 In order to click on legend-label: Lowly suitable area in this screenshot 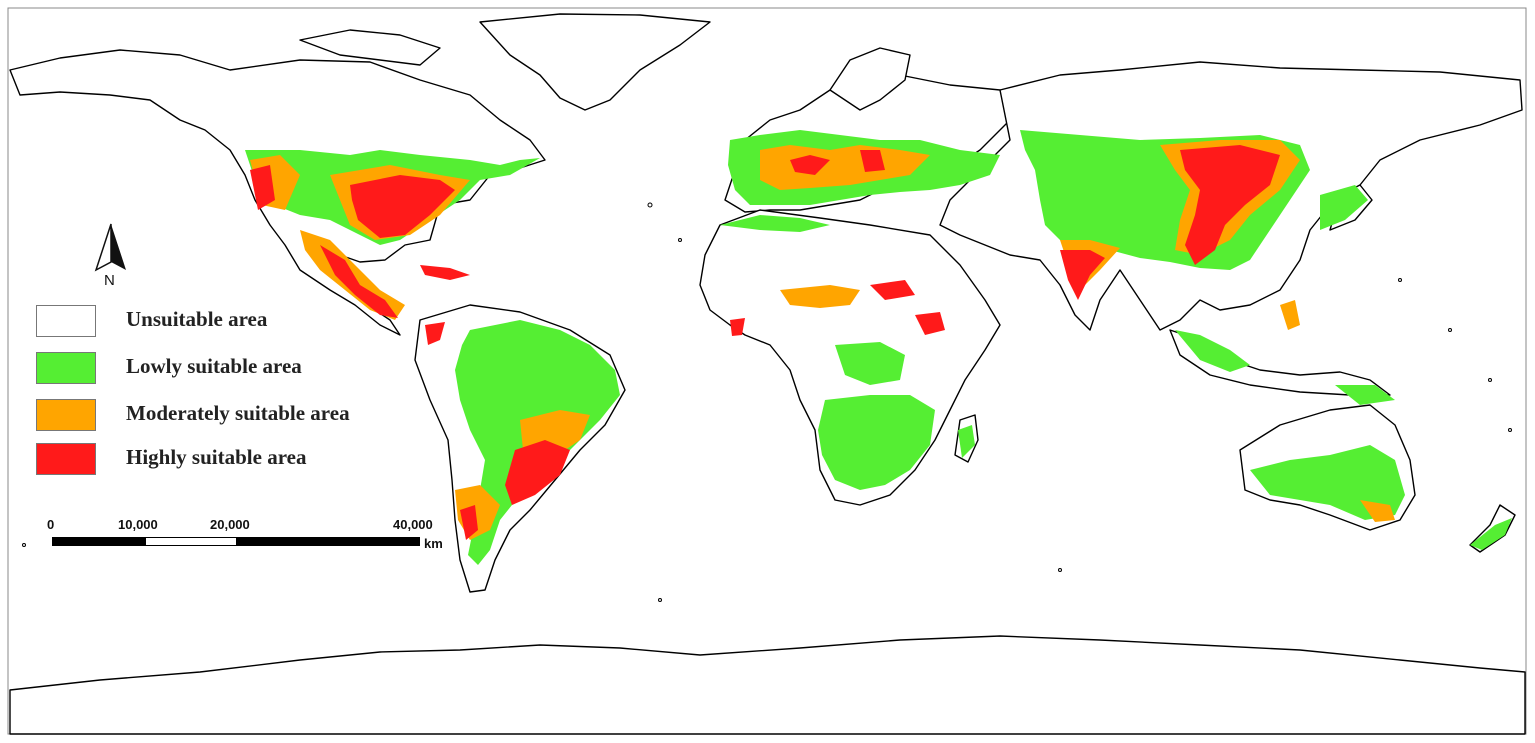, I will do `click(214, 366)`.